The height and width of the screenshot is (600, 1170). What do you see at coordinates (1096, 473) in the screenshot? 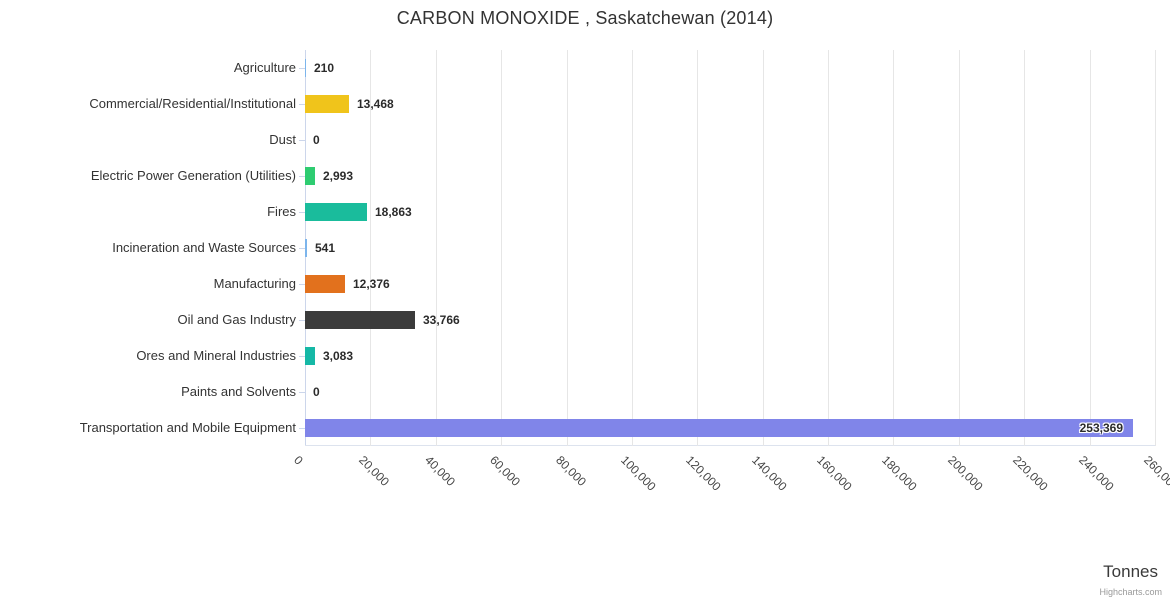
I see `x-tick-label: 240,000` at bounding box center [1096, 473].